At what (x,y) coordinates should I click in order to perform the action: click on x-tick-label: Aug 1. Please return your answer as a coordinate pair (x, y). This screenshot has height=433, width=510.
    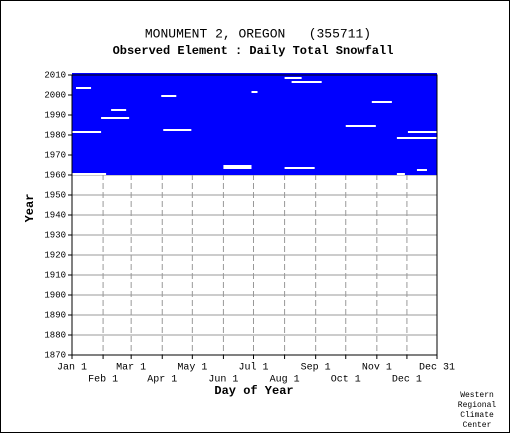
    Looking at the image, I should click on (285, 380).